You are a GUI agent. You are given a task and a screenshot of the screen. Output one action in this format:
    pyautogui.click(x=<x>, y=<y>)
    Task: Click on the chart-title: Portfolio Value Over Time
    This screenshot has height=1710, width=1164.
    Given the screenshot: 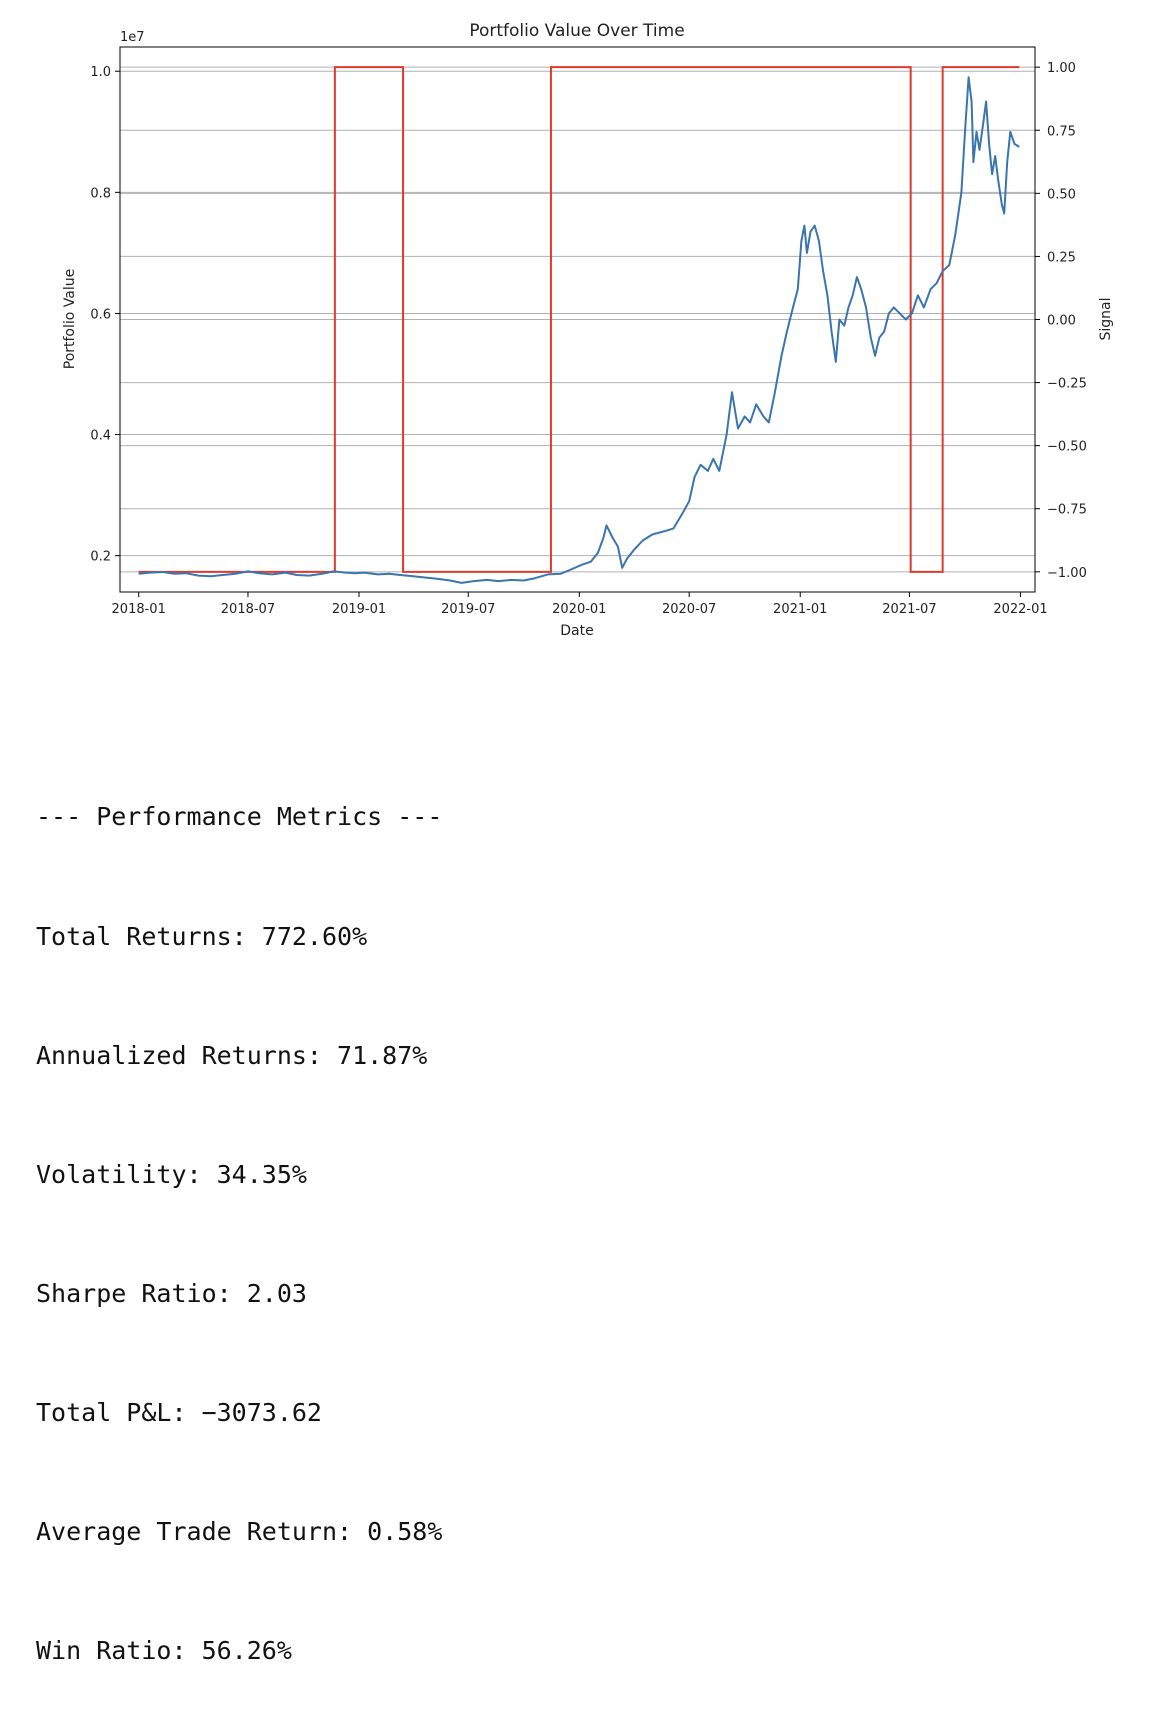 What is the action you would take?
    pyautogui.click(x=576, y=31)
    